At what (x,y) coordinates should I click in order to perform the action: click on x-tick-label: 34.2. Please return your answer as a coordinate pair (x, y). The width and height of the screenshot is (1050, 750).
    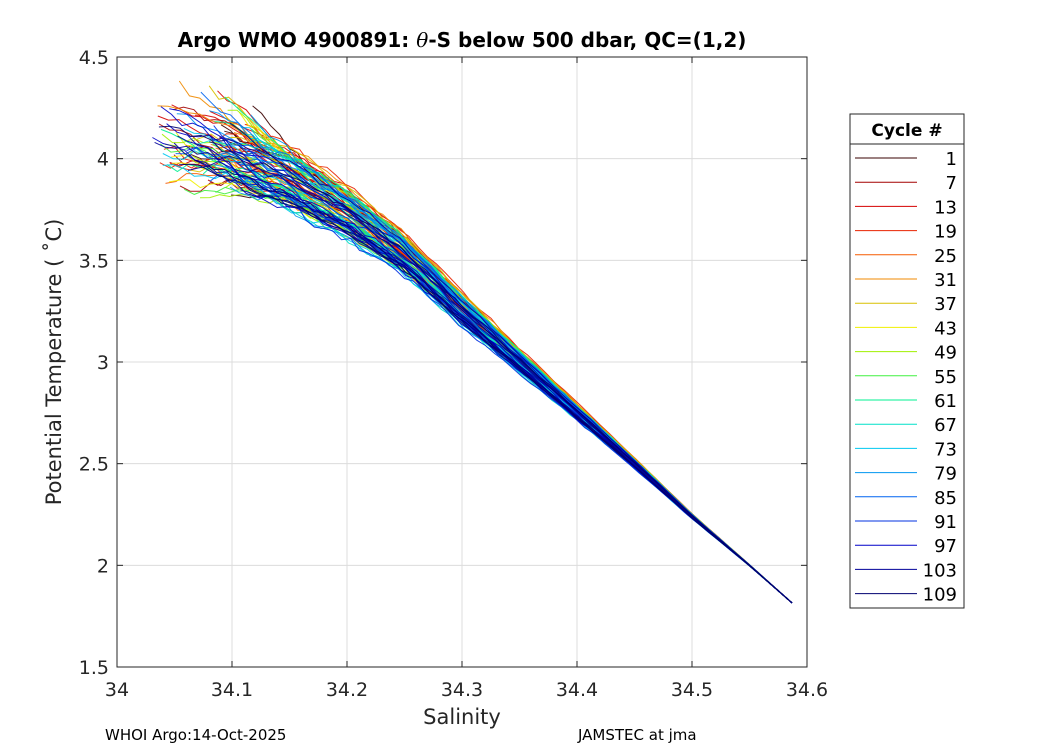
    Looking at the image, I should click on (347, 690).